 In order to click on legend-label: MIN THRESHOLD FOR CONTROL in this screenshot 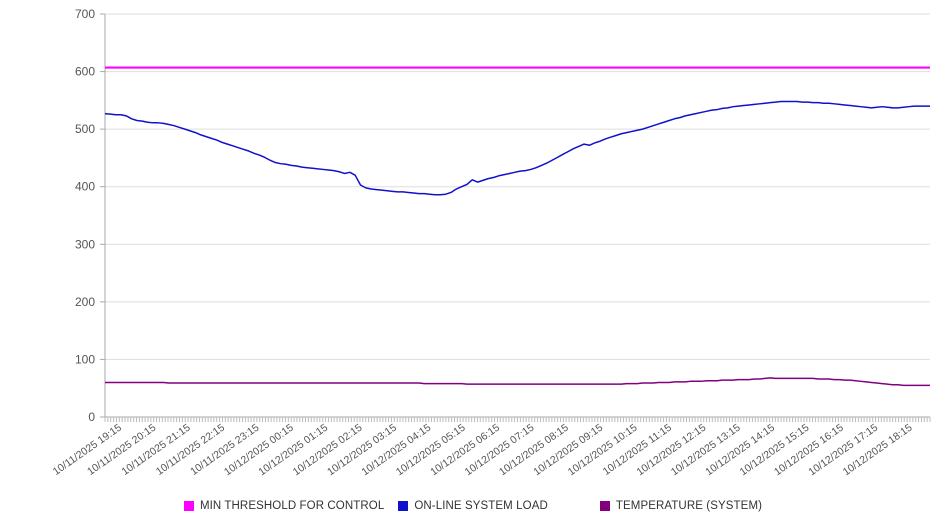, I will do `click(292, 506)`.